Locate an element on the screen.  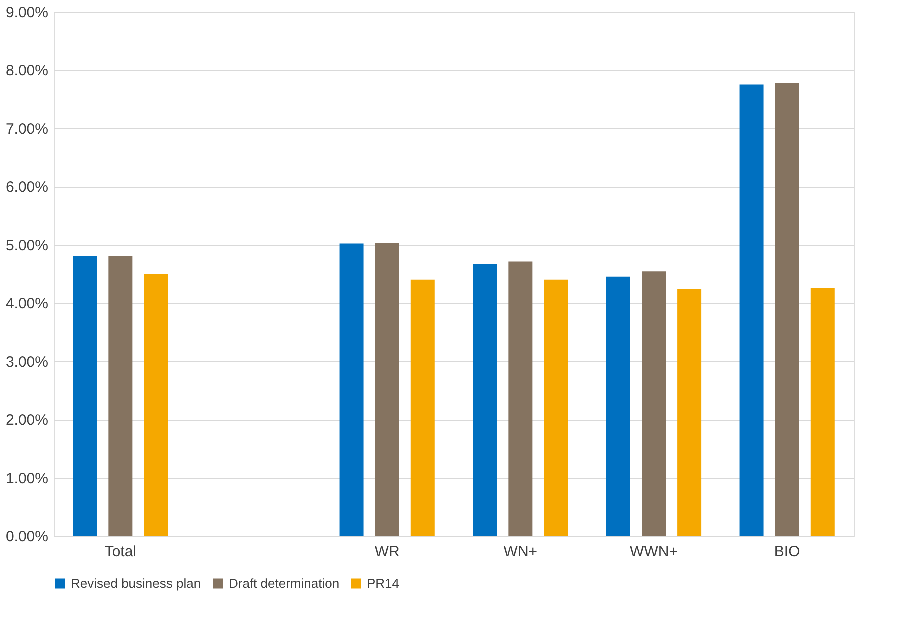
y-tick-label: 6.00% is located at coordinates (27, 187).